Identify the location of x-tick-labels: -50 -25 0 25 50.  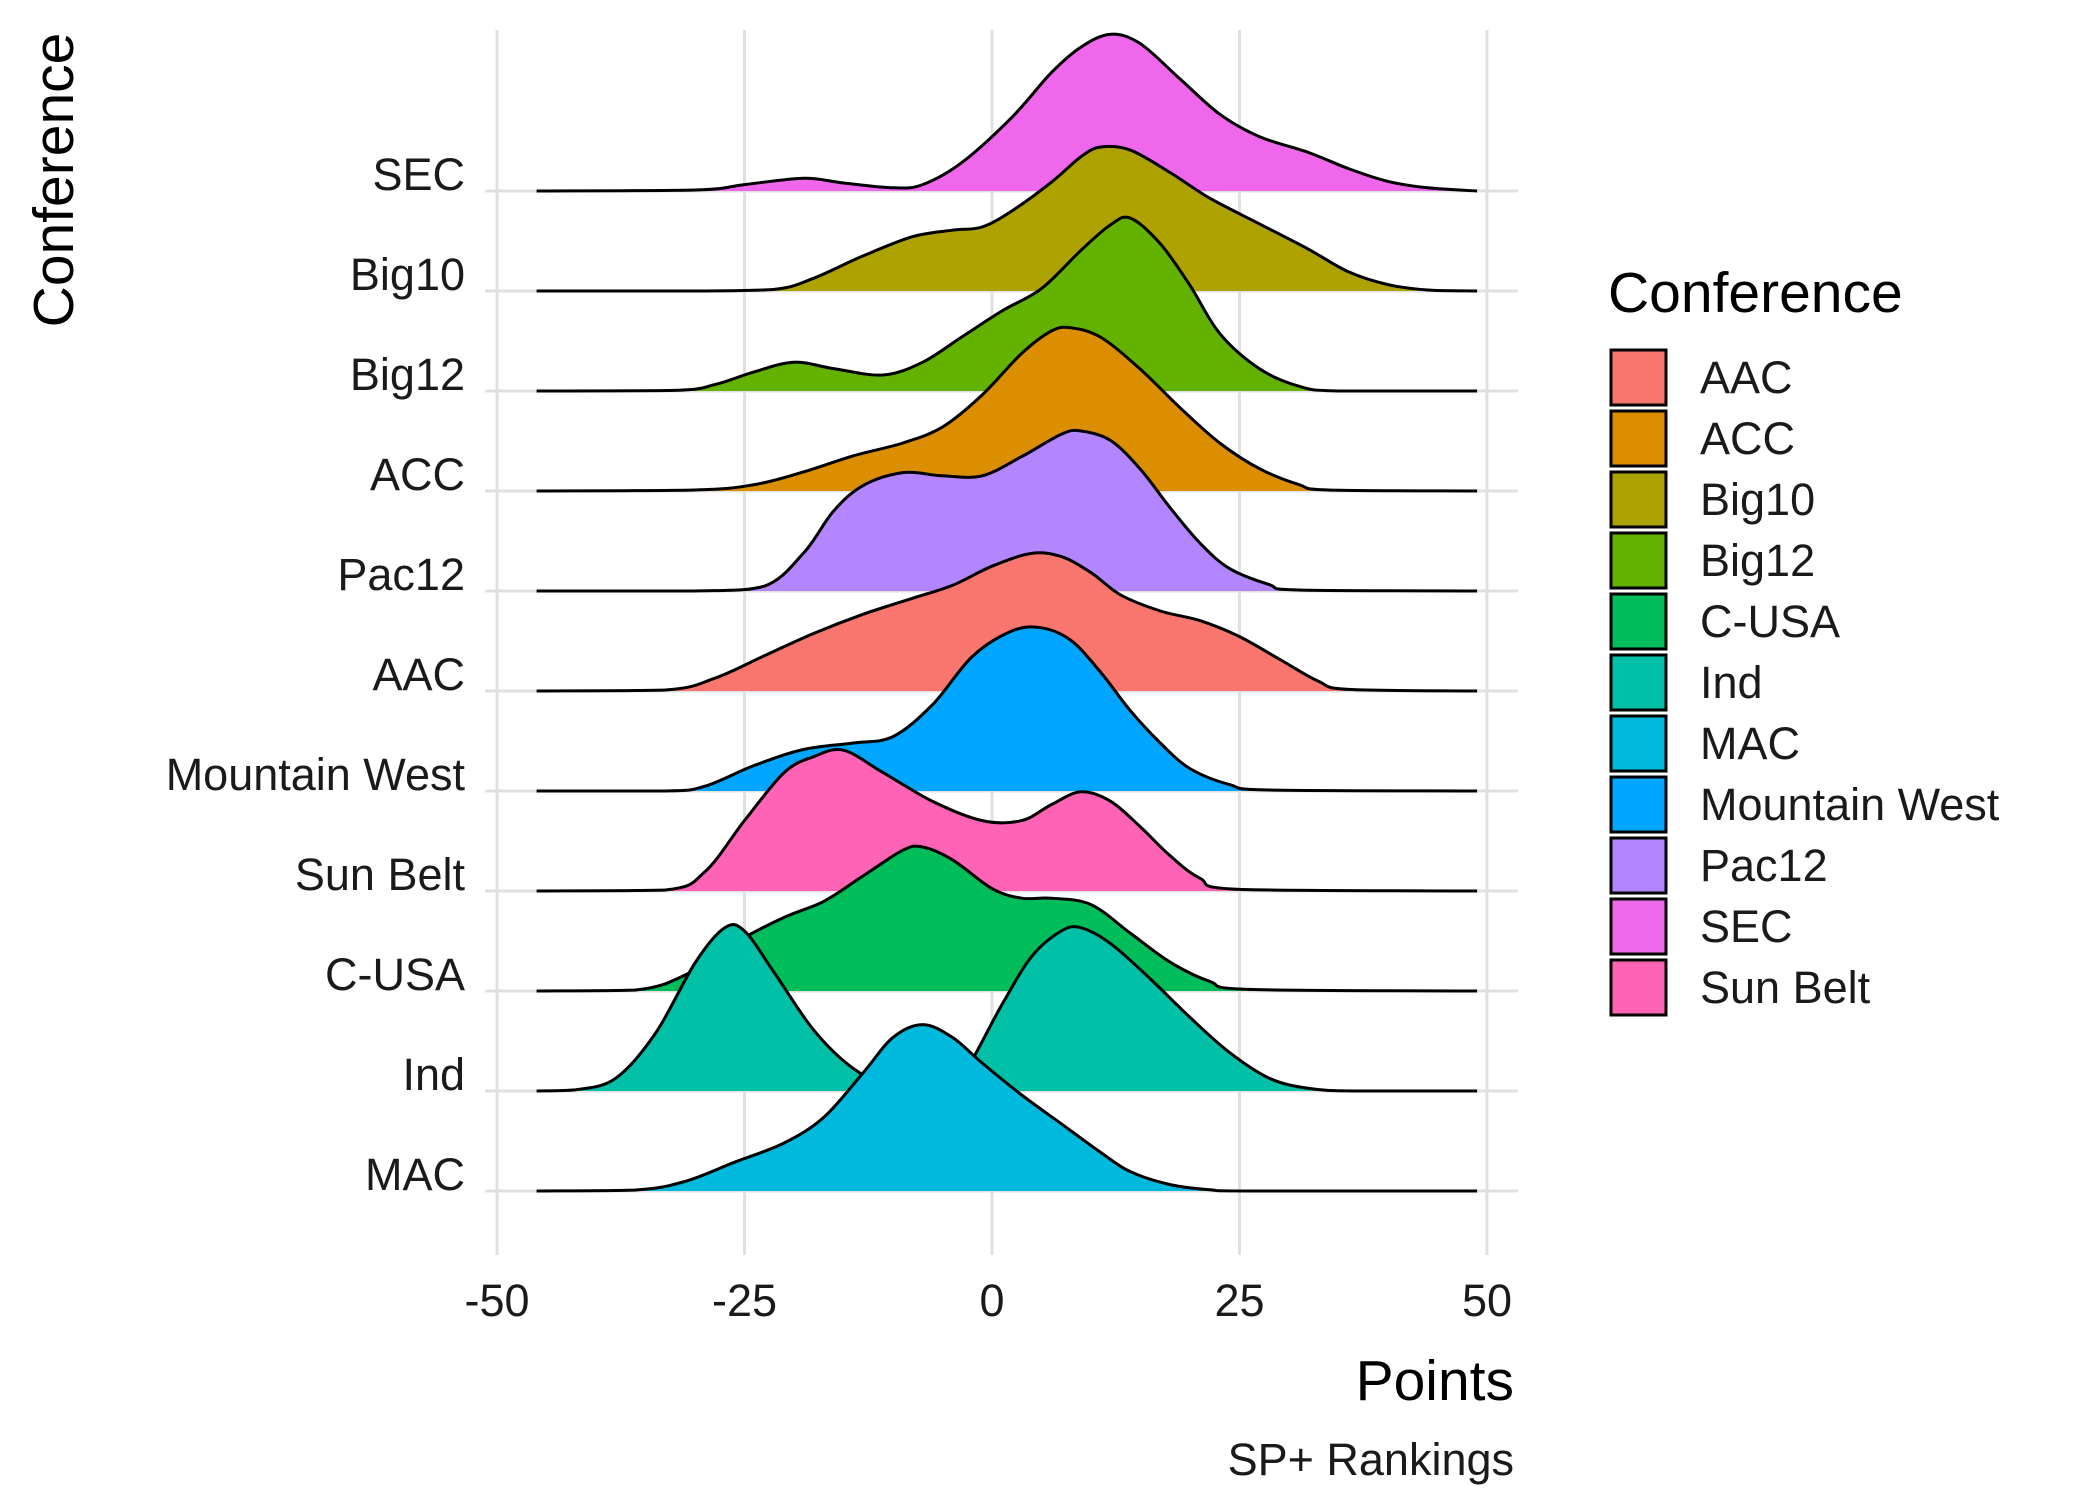
(988, 1300).